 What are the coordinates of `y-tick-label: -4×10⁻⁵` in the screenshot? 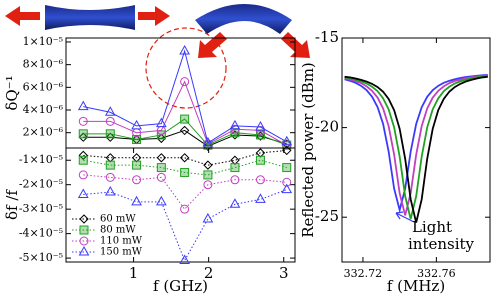 It's located at (41, 233).